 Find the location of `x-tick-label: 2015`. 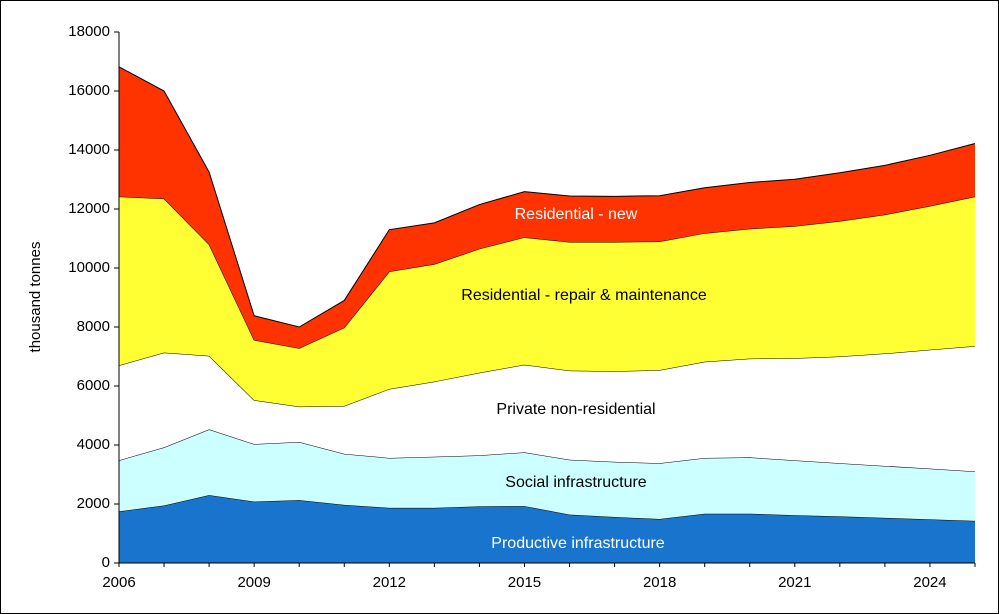

x-tick-label: 2015 is located at coordinates (524, 582).